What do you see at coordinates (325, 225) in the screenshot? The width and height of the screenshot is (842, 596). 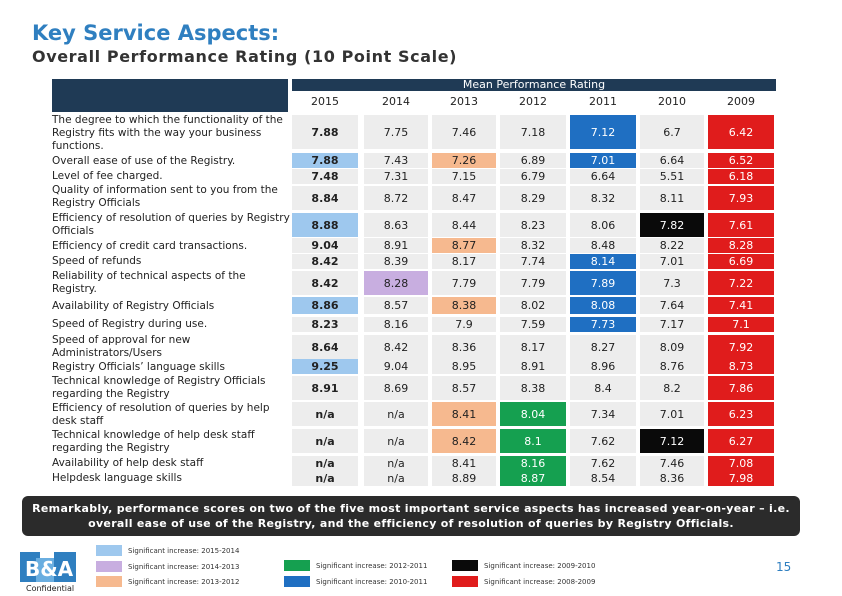 I see `rating-cell-2015: 8.88` at bounding box center [325, 225].